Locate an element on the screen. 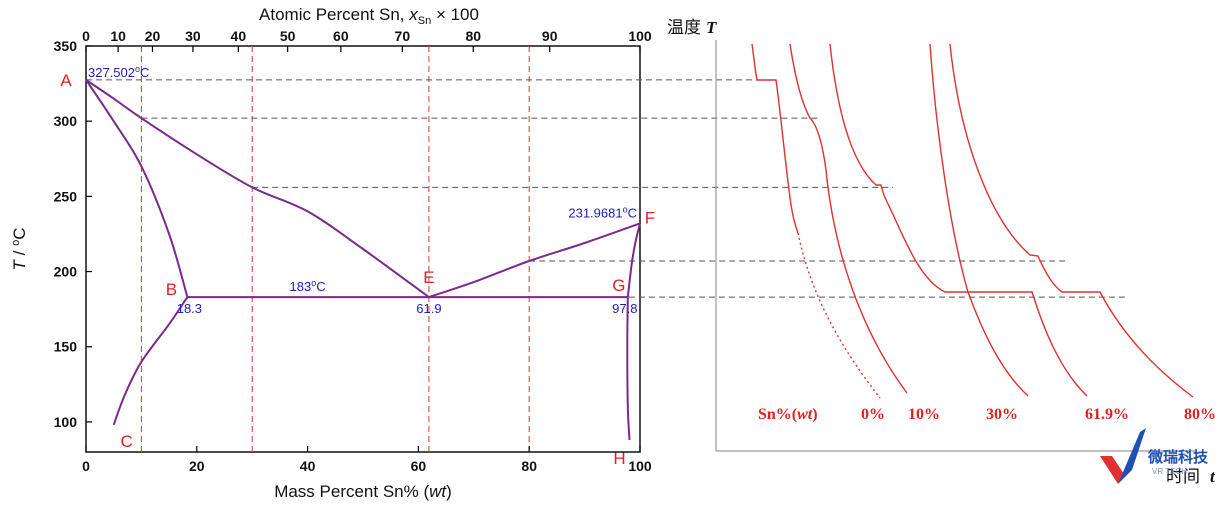  value-annotation: 97.8 is located at coordinates (624, 308).